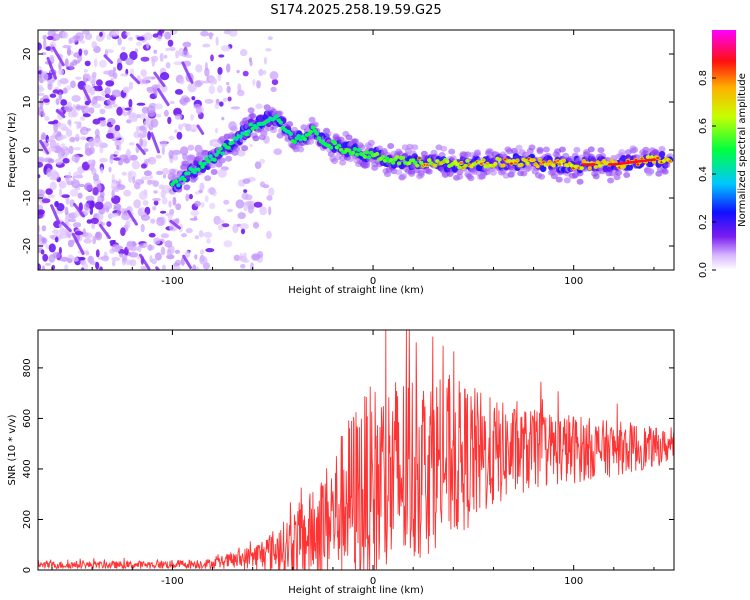 Image resolution: width=750 pixels, height=600 pixels. What do you see at coordinates (703, 222) in the screenshot?
I see `colorbar-tick-label: 0.2` at bounding box center [703, 222].